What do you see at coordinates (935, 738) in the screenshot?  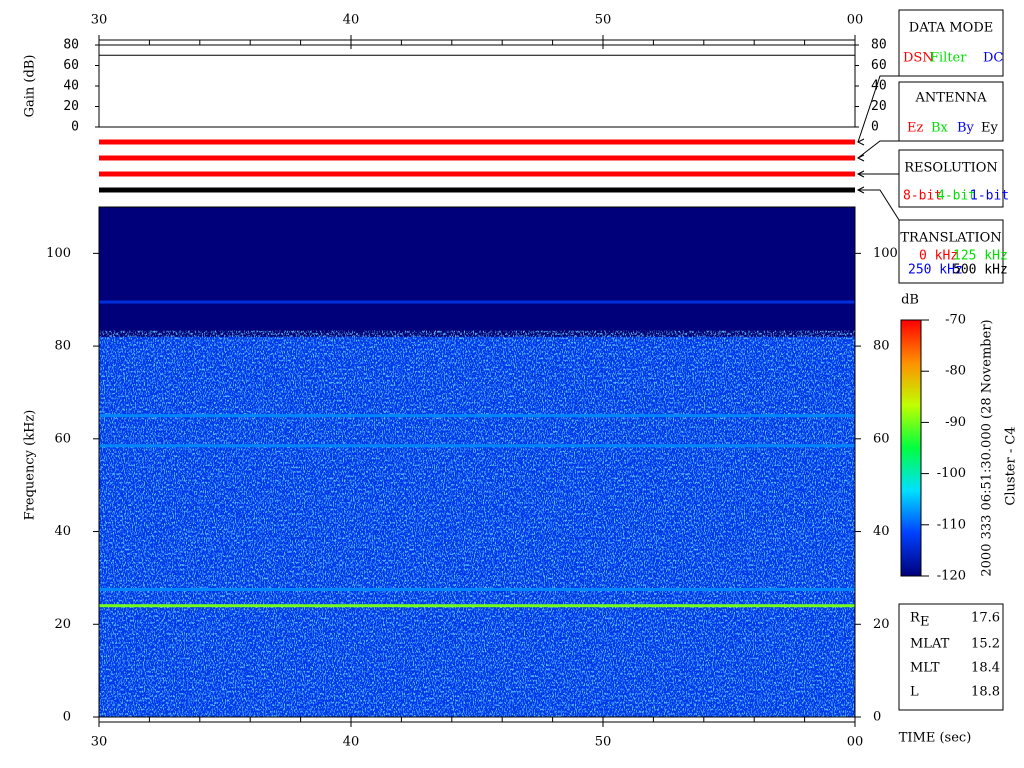 I see `time-axis-label: TIME (sec)` at bounding box center [935, 738].